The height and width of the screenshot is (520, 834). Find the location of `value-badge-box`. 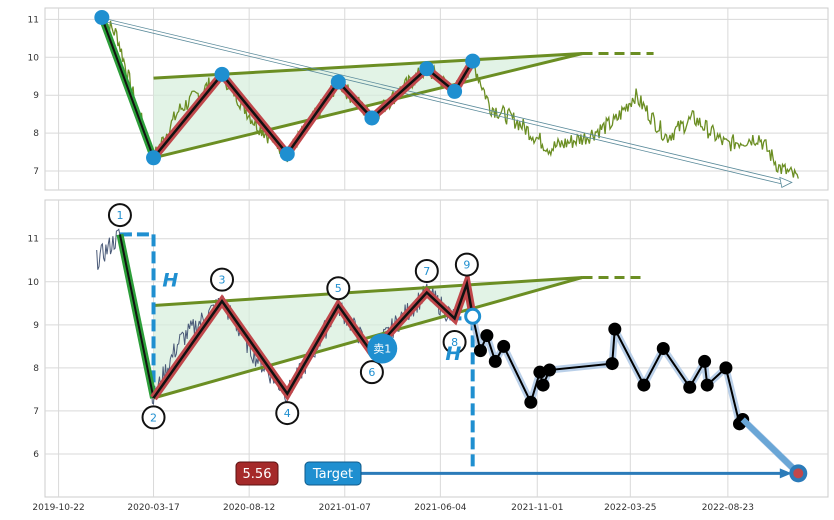

value-badge-box is located at coordinates (257, 473).